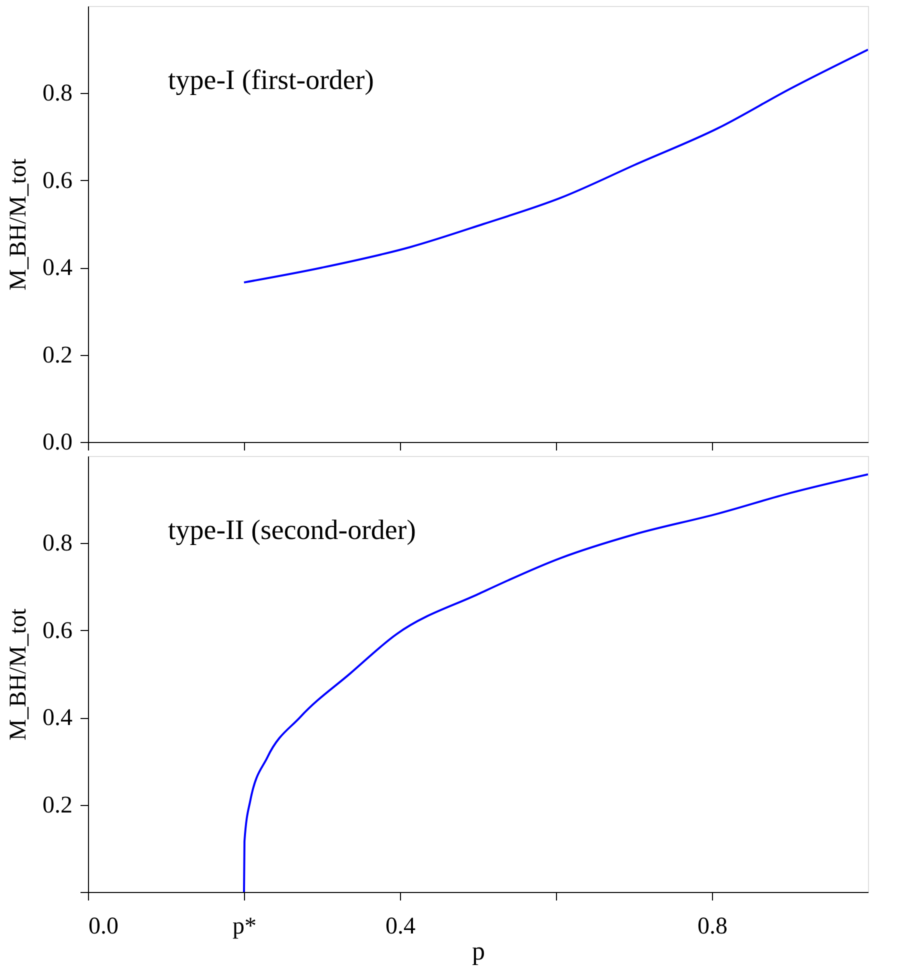 The width and height of the screenshot is (920, 967). What do you see at coordinates (713, 927) in the screenshot?
I see `x-tick-label: 0.8` at bounding box center [713, 927].